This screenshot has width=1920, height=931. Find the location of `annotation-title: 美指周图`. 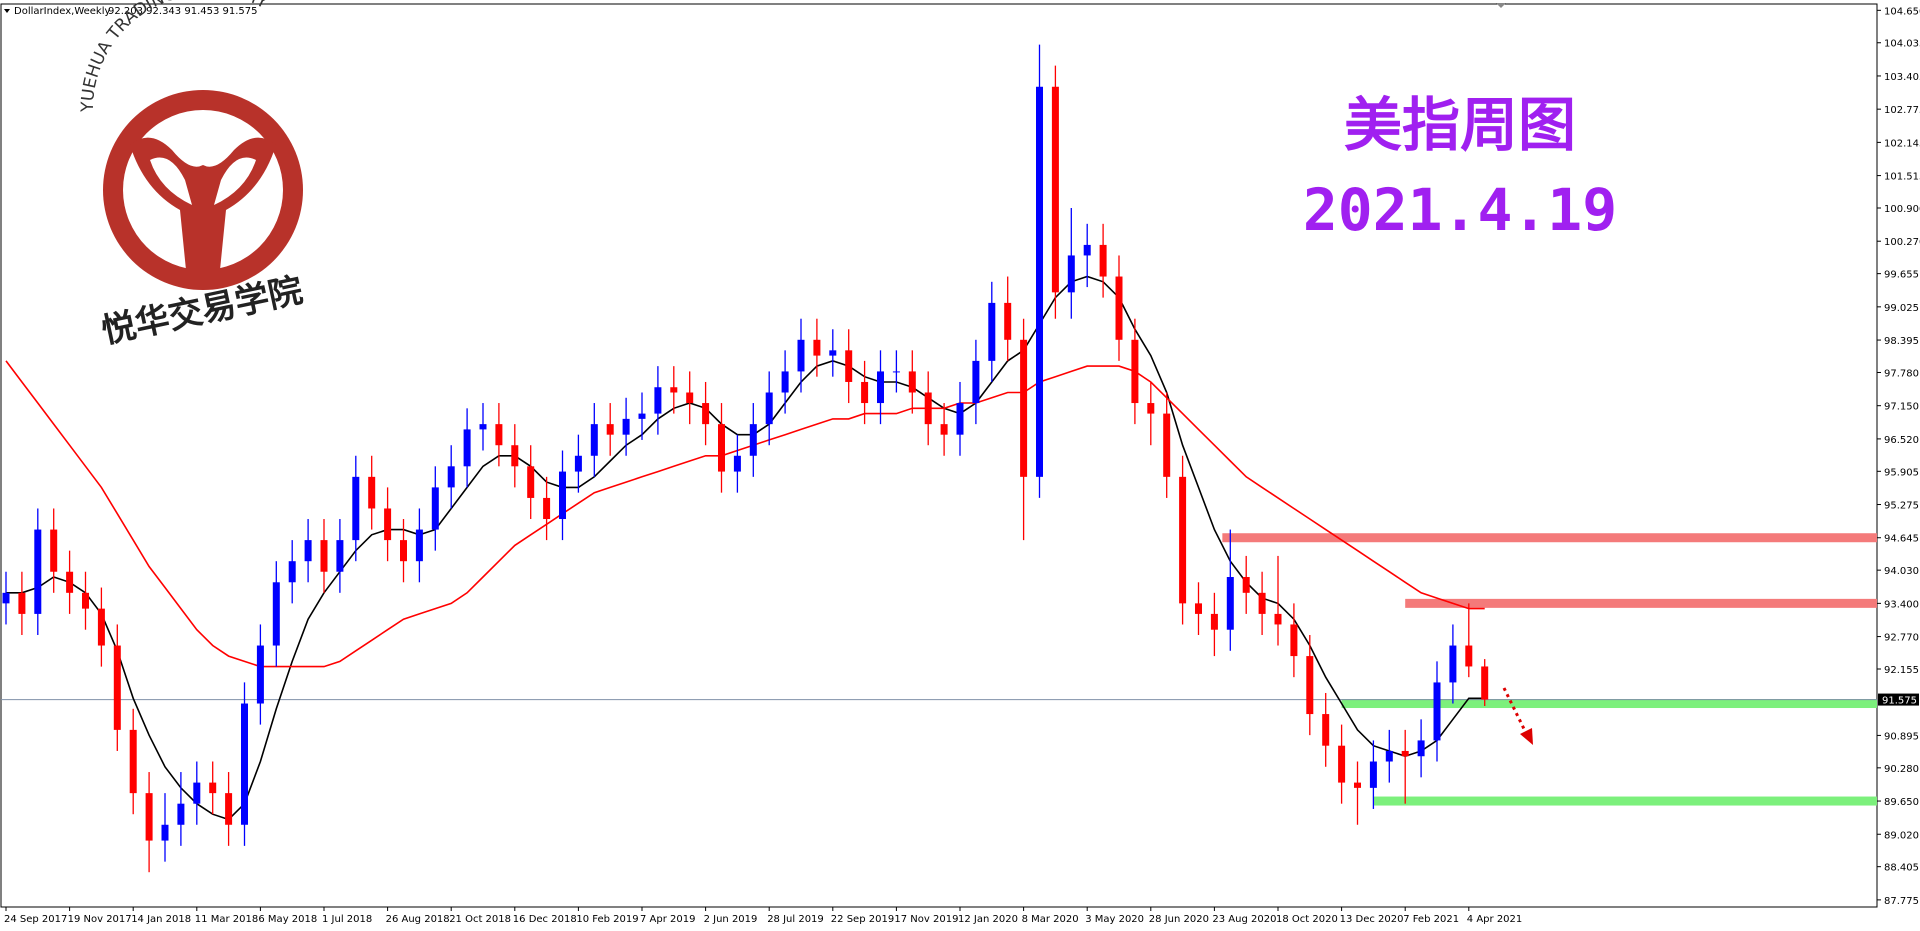

annotation-title: 美指周图 is located at coordinates (1460, 125).